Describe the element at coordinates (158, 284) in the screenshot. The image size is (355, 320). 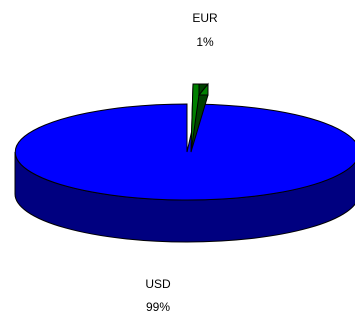
I see `usd-category-label: USD` at that location.